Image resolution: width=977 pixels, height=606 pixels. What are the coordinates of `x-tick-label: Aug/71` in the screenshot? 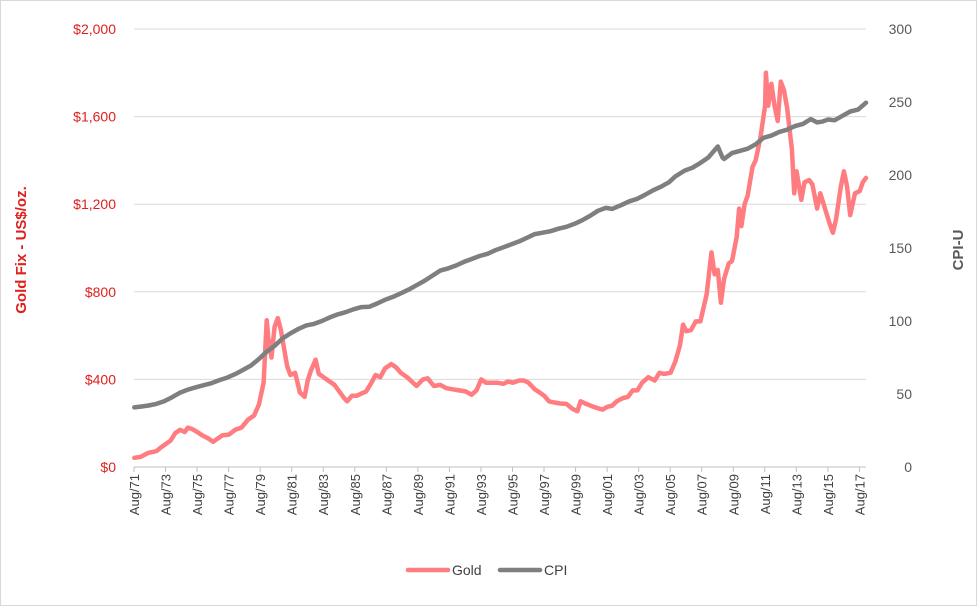 It's located at (134, 494).